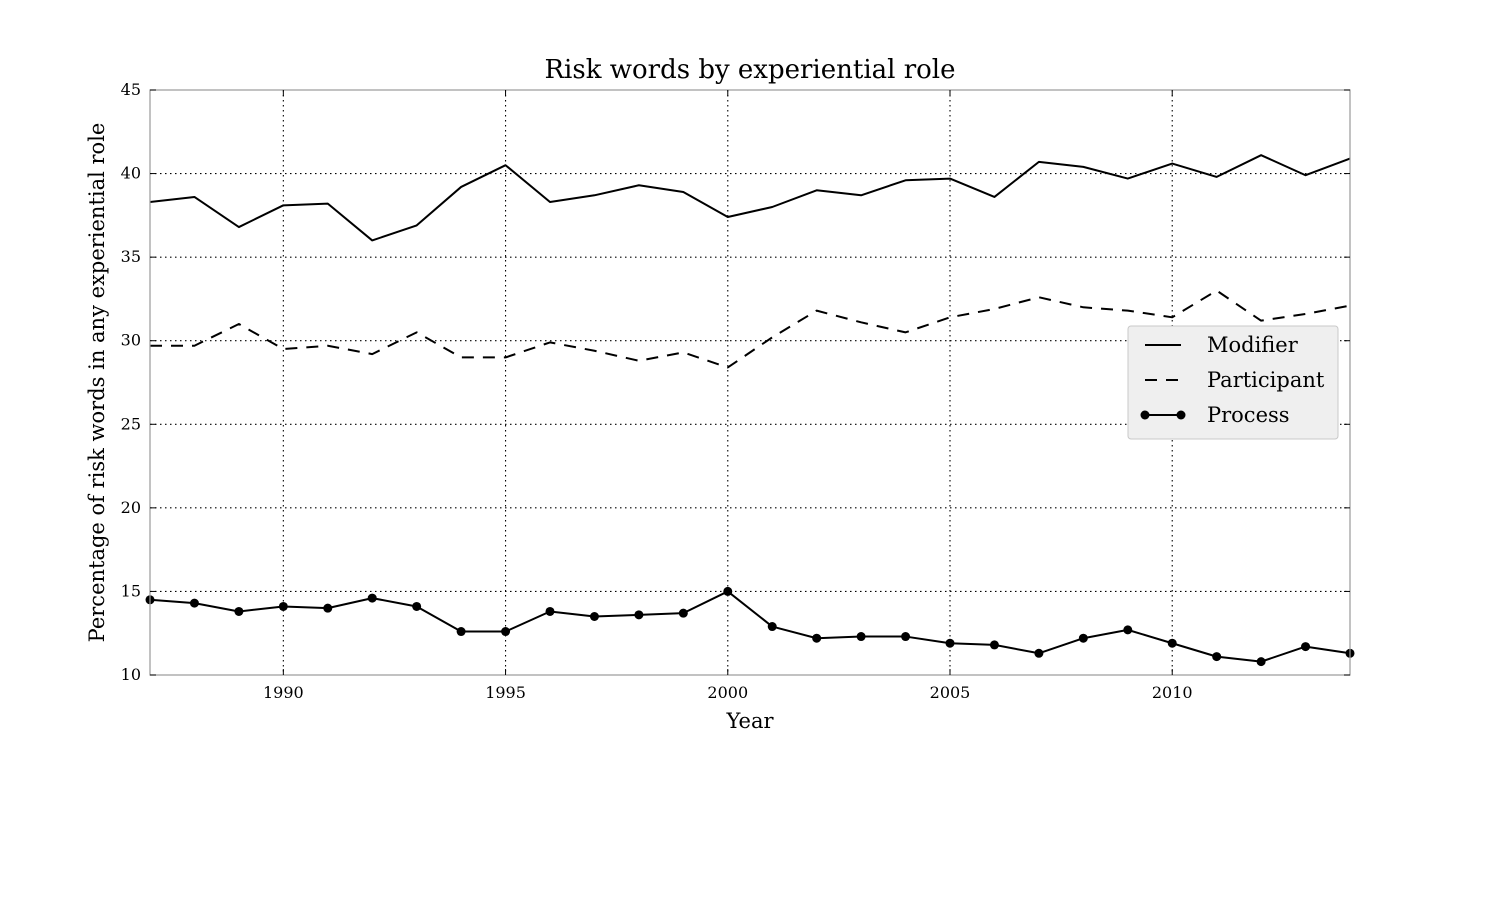 The height and width of the screenshot is (900, 1500). What do you see at coordinates (1248, 415) in the screenshot?
I see `legend-label-process: Process` at bounding box center [1248, 415].